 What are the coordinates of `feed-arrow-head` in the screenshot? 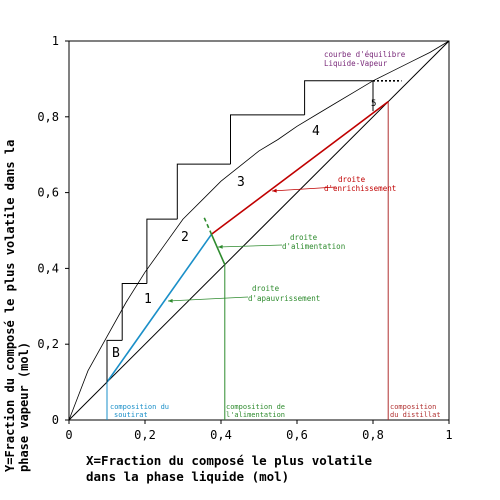 It's located at (220, 246).